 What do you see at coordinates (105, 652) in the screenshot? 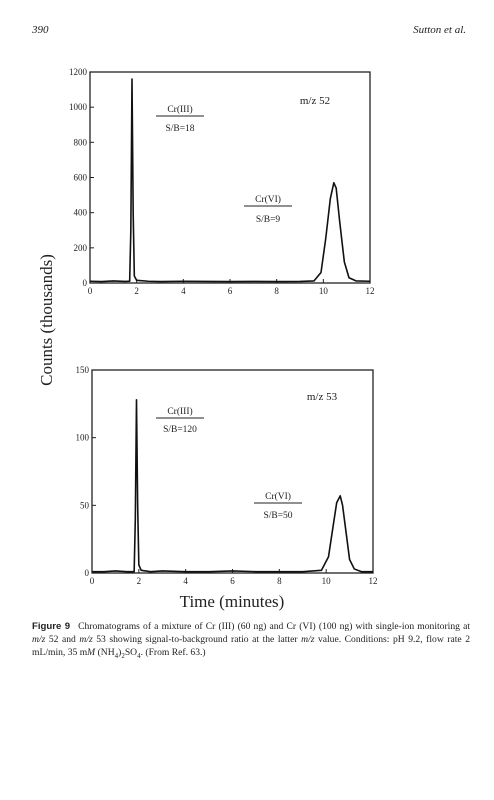
I see `caption-text: (NH` at bounding box center [105, 652].